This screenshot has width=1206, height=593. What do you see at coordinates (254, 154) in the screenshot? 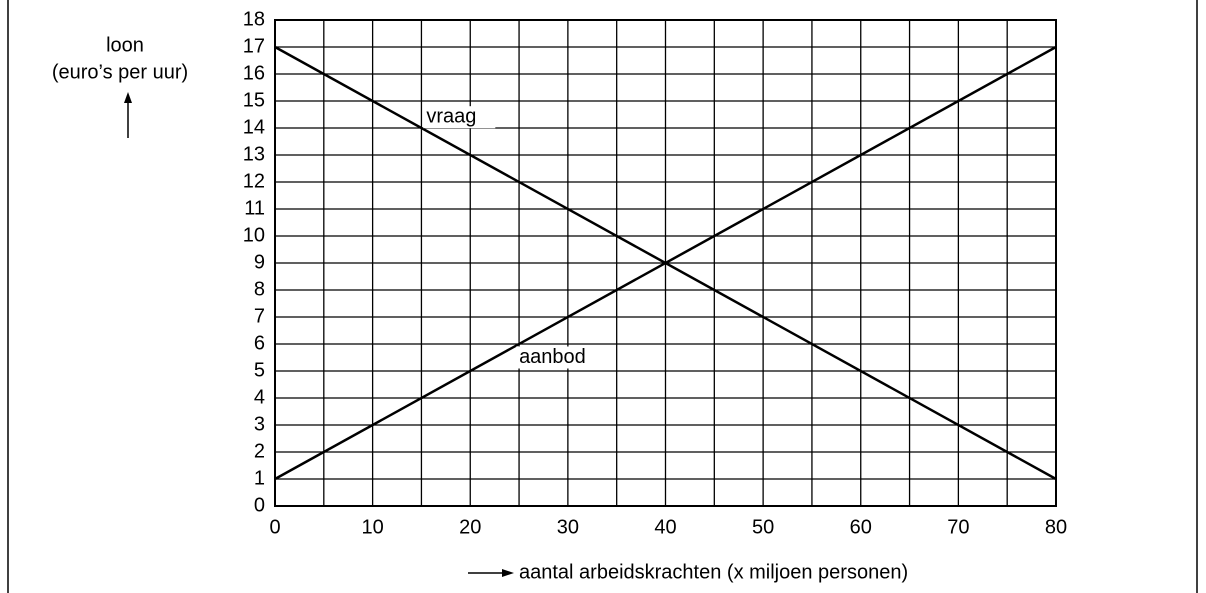
I see `y-tick-label: 13` at bounding box center [254, 154].